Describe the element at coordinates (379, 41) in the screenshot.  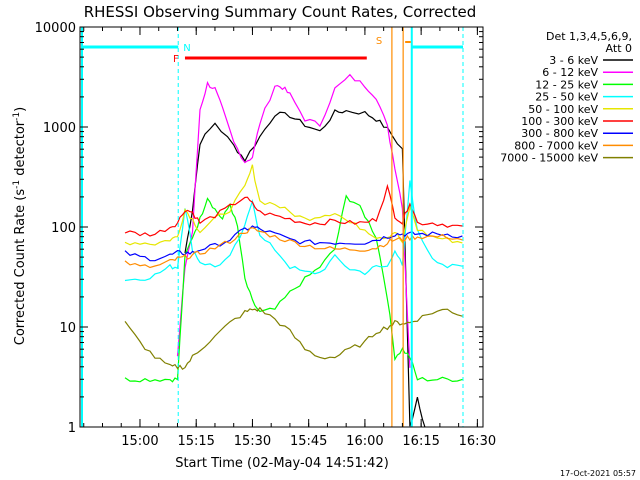
I see `saa-label: S` at that location.